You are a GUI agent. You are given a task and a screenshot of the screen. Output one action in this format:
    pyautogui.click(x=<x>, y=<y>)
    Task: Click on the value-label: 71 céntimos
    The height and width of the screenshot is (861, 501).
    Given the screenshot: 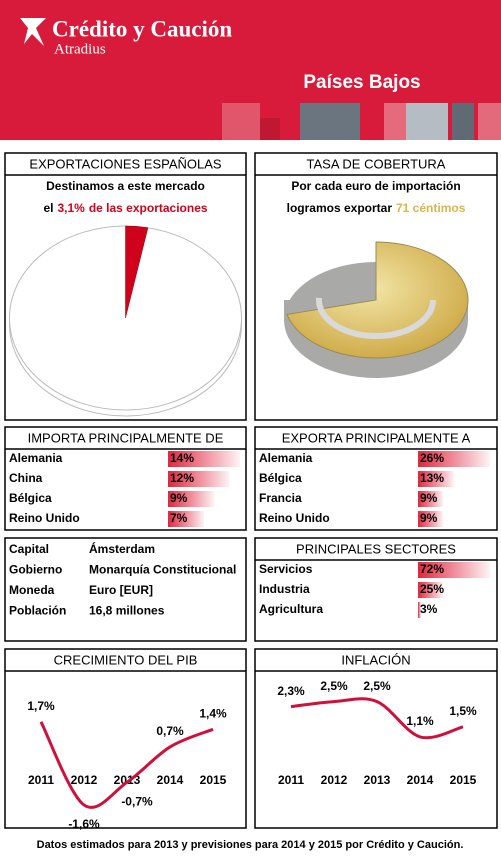 What is the action you would take?
    pyautogui.click(x=431, y=208)
    